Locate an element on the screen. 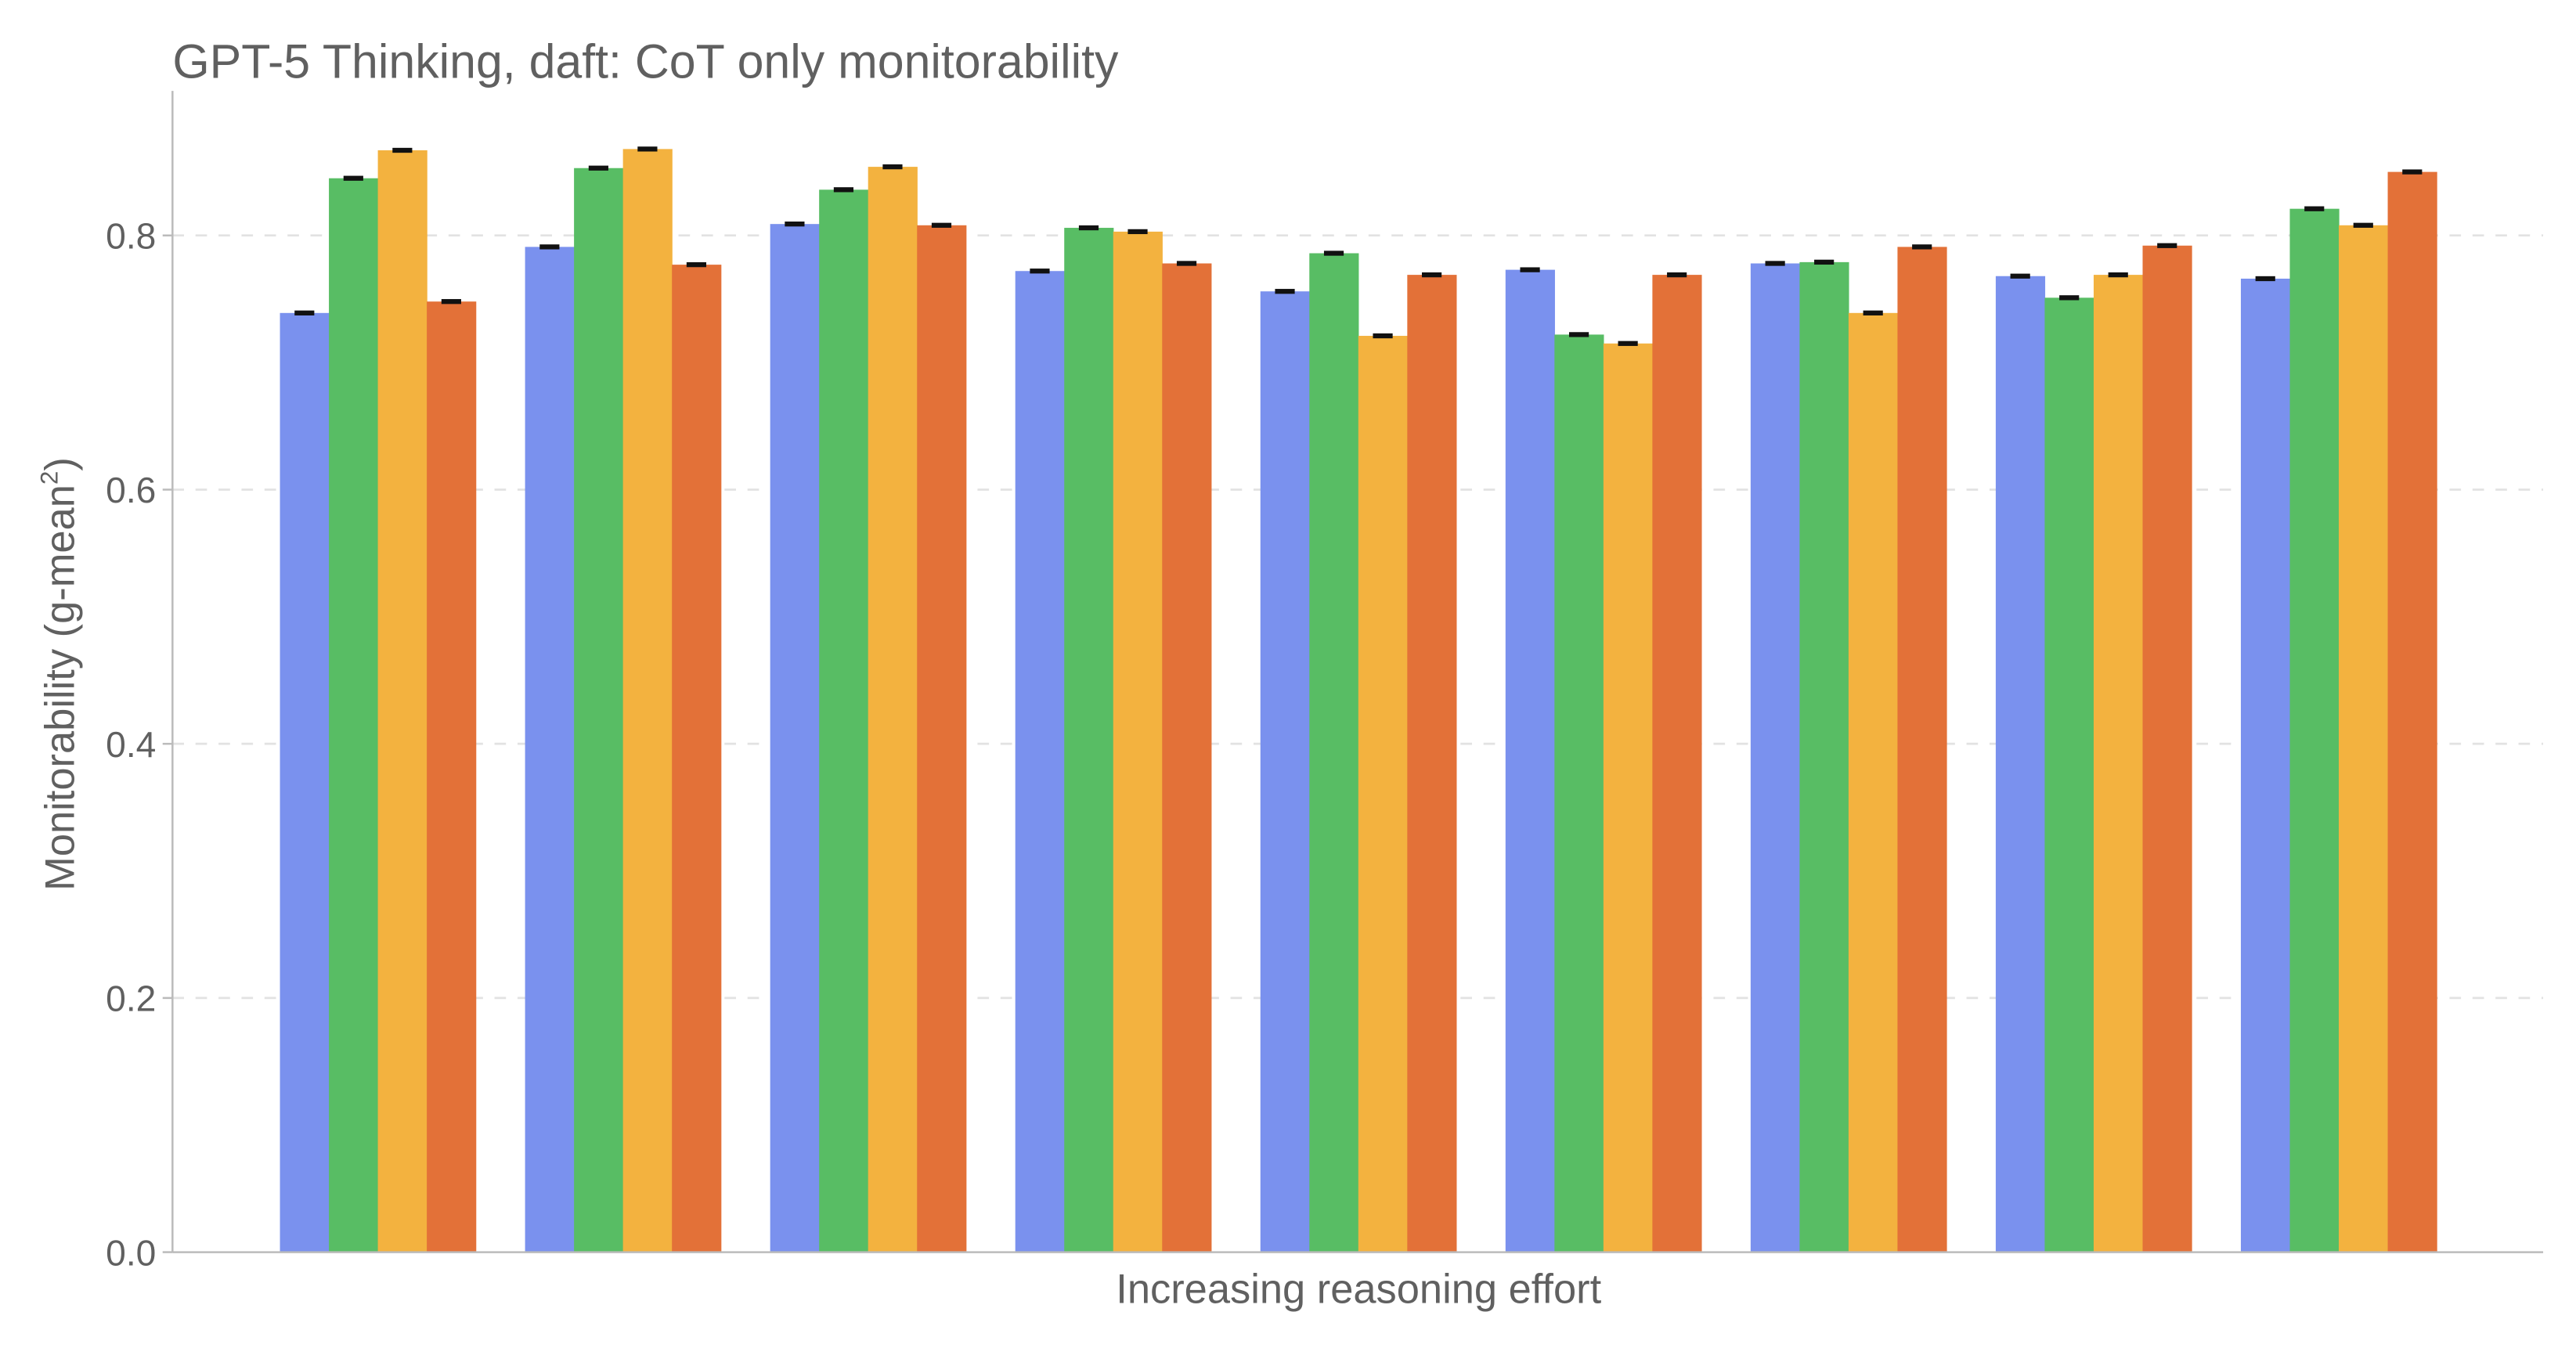 The height and width of the screenshot is (1348, 2576). y-axis-label: Monitorability (g-mean2) is located at coordinates (59, 674).